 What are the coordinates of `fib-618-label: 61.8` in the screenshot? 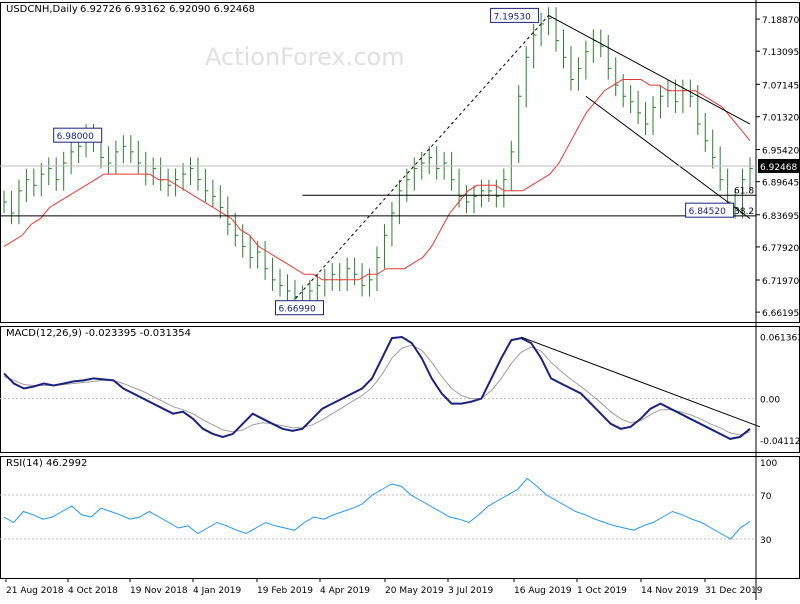 It's located at (744, 191).